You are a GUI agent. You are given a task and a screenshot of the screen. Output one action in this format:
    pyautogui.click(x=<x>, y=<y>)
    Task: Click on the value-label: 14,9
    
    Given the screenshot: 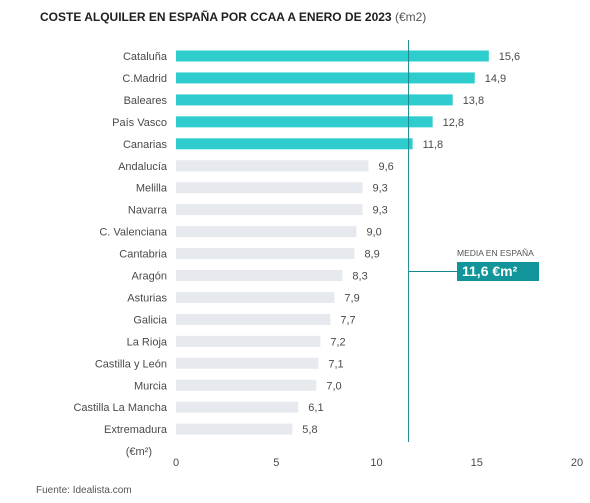 What is the action you would take?
    pyautogui.click(x=495, y=79)
    